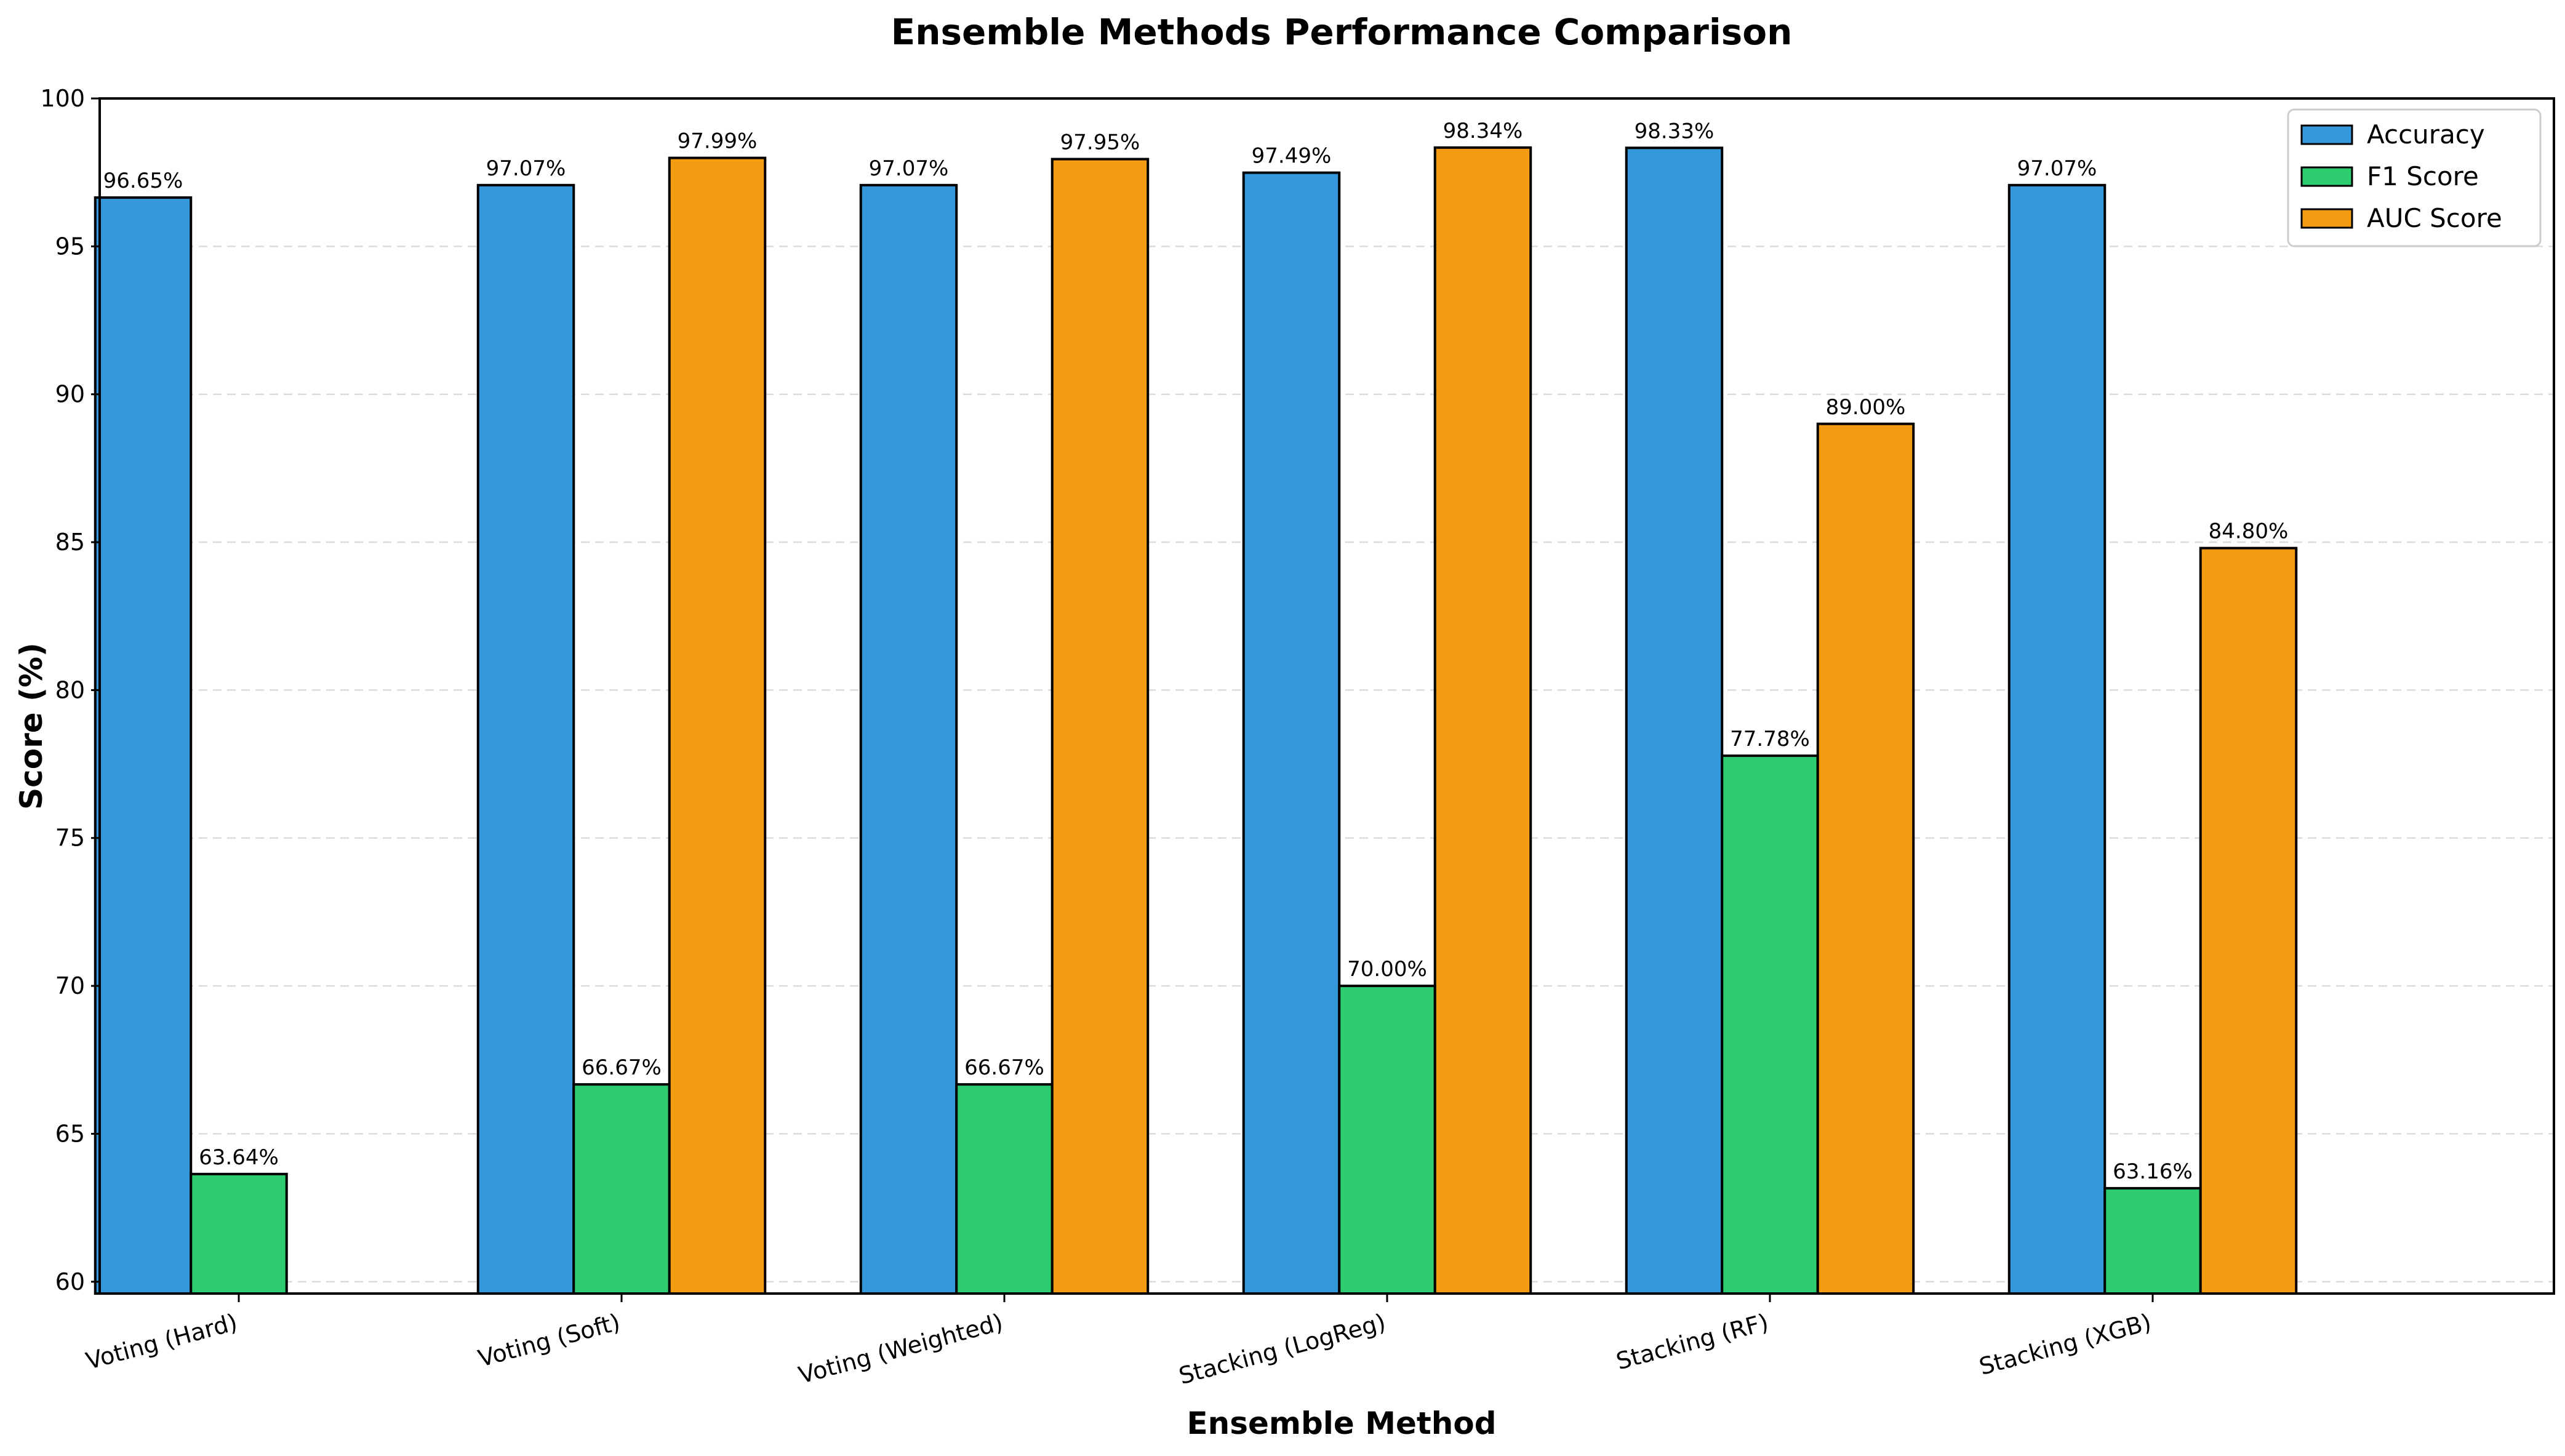  I want to click on y-tick-label: 70, so click(70, 985).